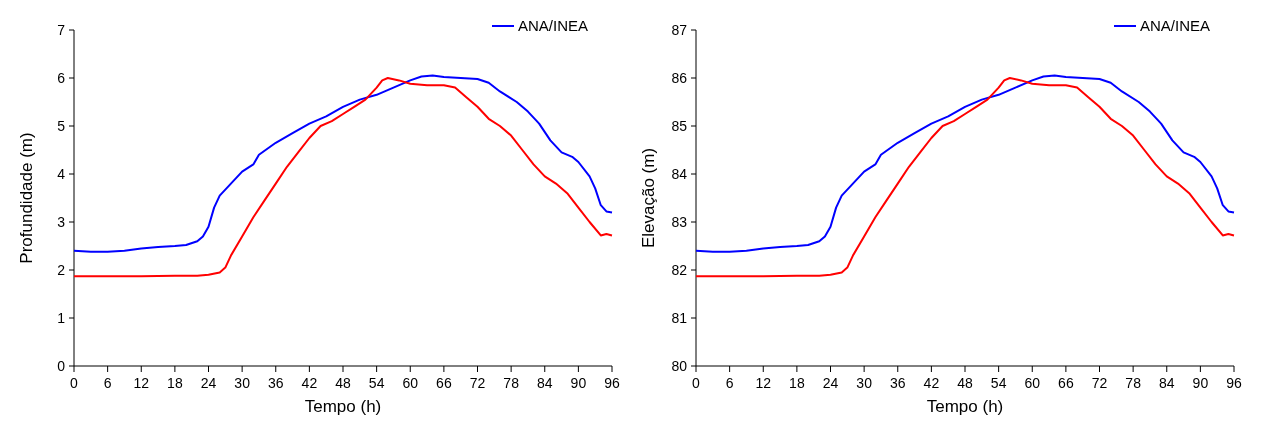 Image resolution: width=1264 pixels, height=432 pixels. I want to click on y-tick-label: 1, so click(61, 317).